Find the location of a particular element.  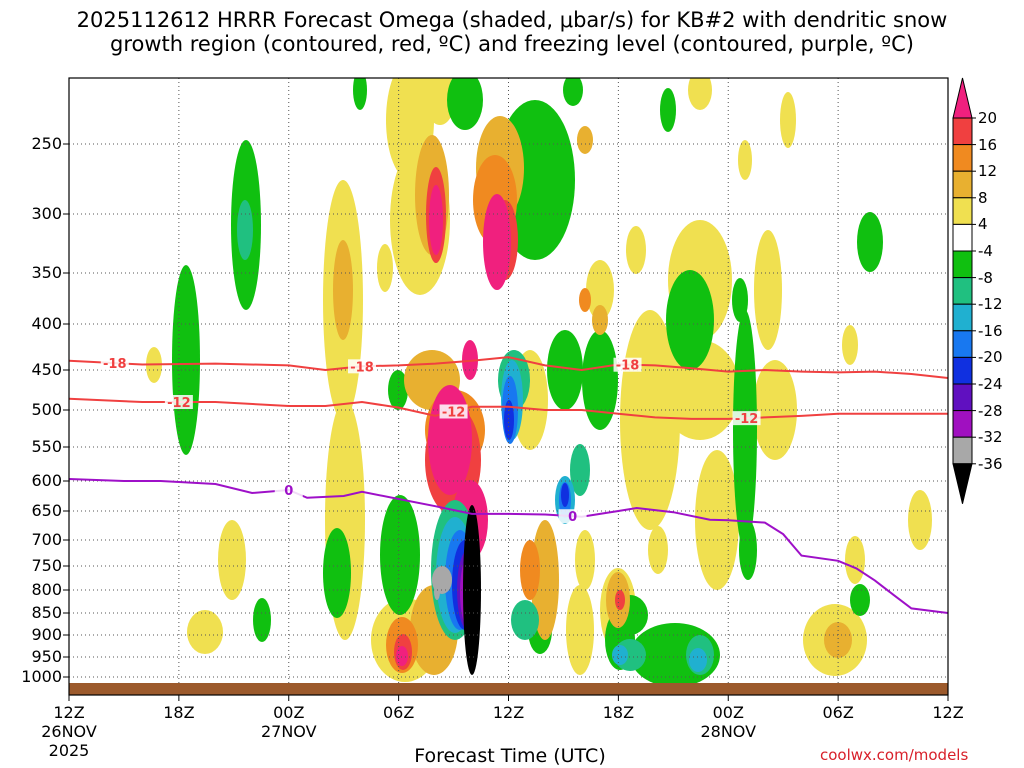

y-tick-label: 900 is located at coordinates (46, 634).